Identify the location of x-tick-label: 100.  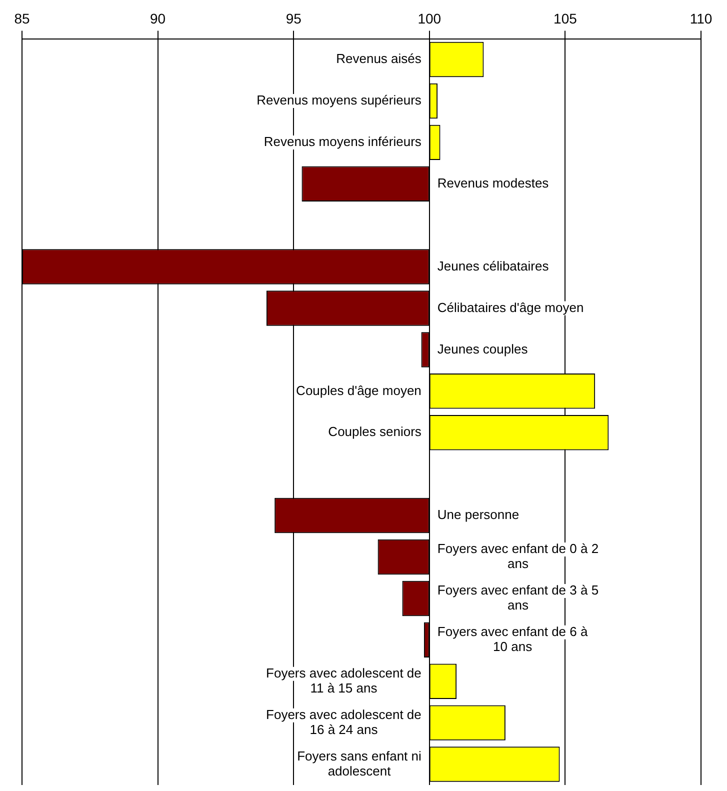
(430, 18).